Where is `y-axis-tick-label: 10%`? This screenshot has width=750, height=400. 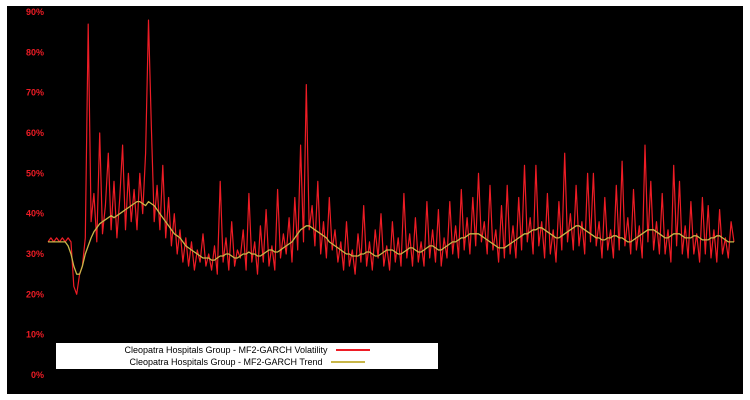 y-axis-tick-label: 10% is located at coordinates (35, 335).